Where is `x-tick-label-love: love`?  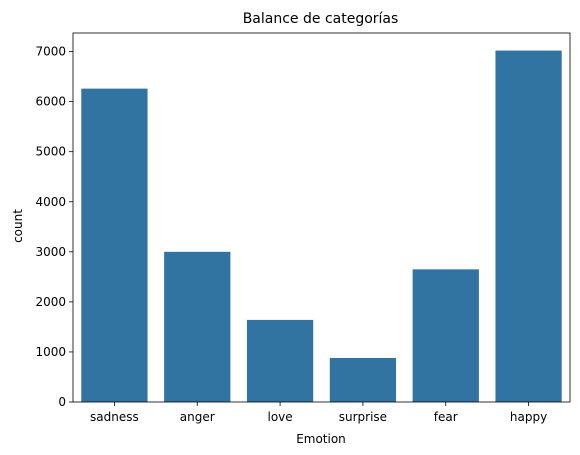 x-tick-label-love: love is located at coordinates (279, 417).